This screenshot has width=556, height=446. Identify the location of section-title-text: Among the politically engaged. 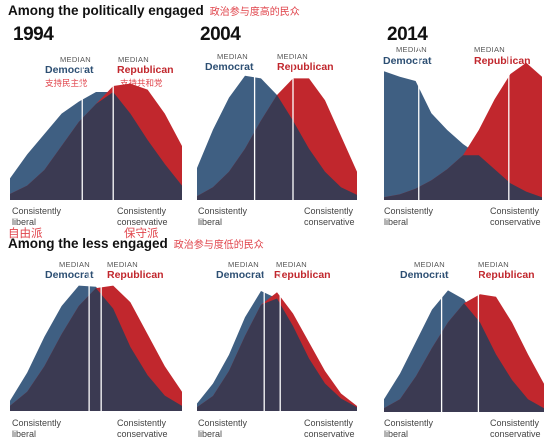
(106, 10).